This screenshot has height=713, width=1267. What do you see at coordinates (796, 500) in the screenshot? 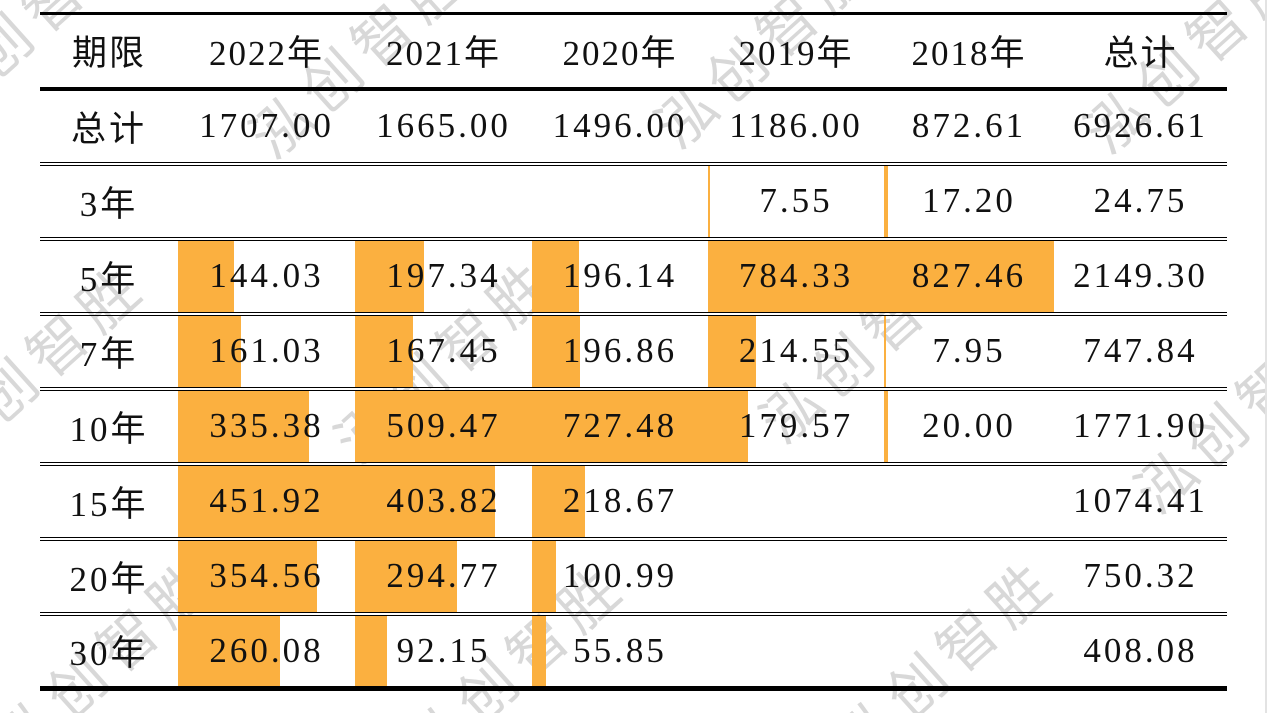
I see `cell-15y-2019` at bounding box center [796, 500].